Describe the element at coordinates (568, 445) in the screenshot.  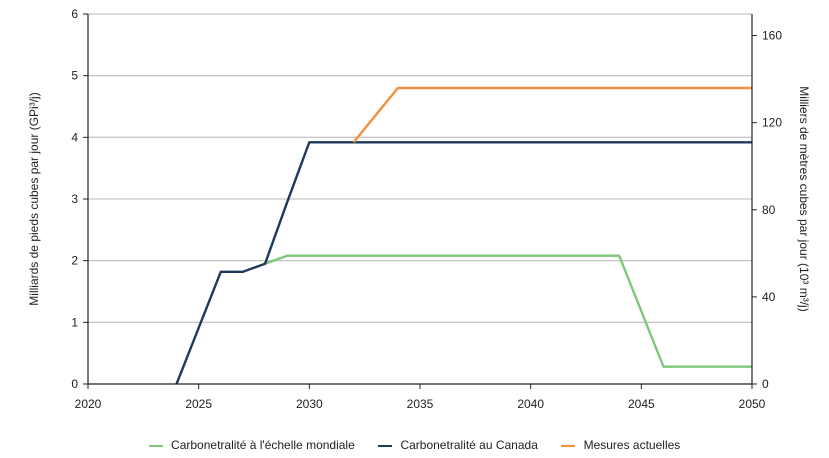
I see `legend-swatch-current` at that location.